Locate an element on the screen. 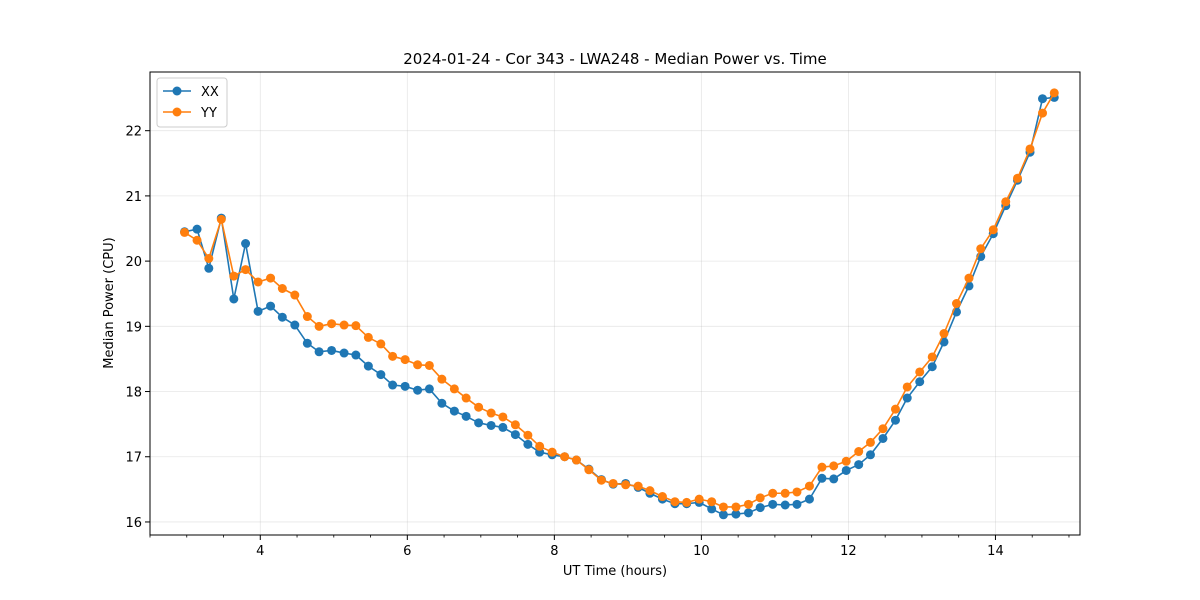 Image resolution: width=1200 pixels, height=600 pixels. y-axis-label: Median Power (CPU) is located at coordinates (109, 302).